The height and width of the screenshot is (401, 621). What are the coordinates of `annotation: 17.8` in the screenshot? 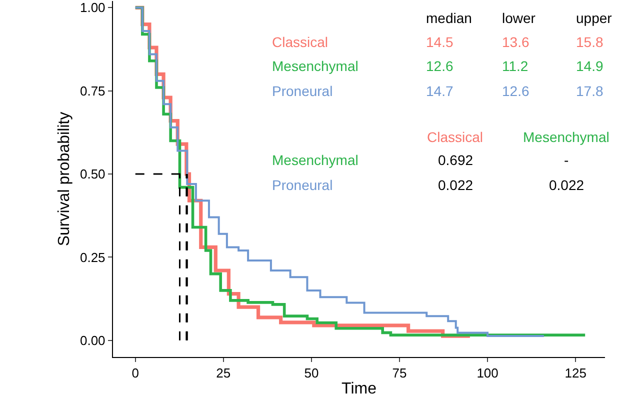 It's located at (590, 91).